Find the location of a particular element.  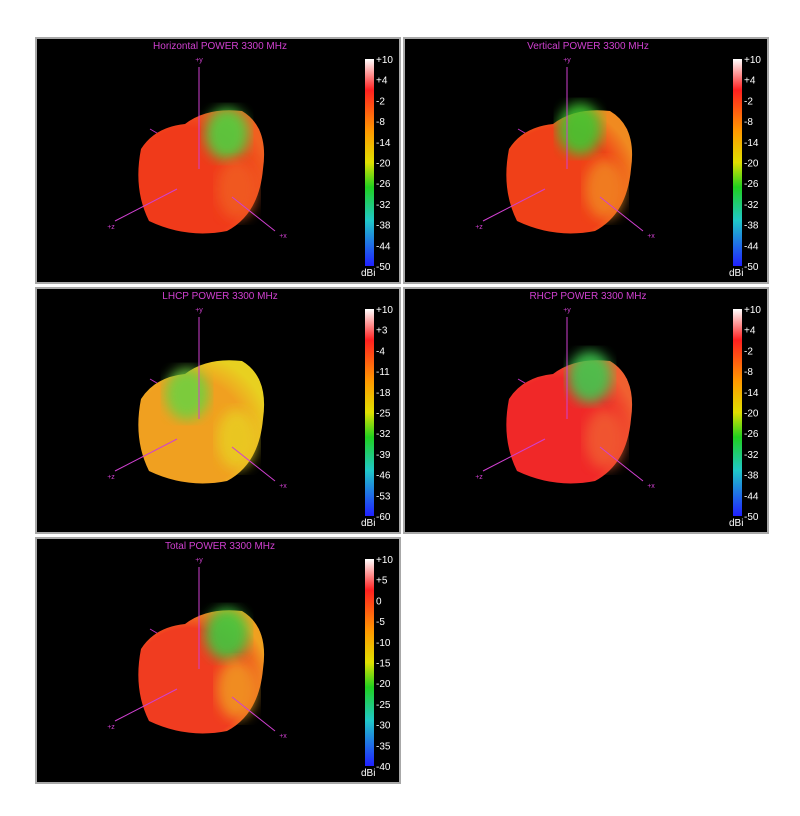

colorbar-tick-label: -30 is located at coordinates (383, 726).